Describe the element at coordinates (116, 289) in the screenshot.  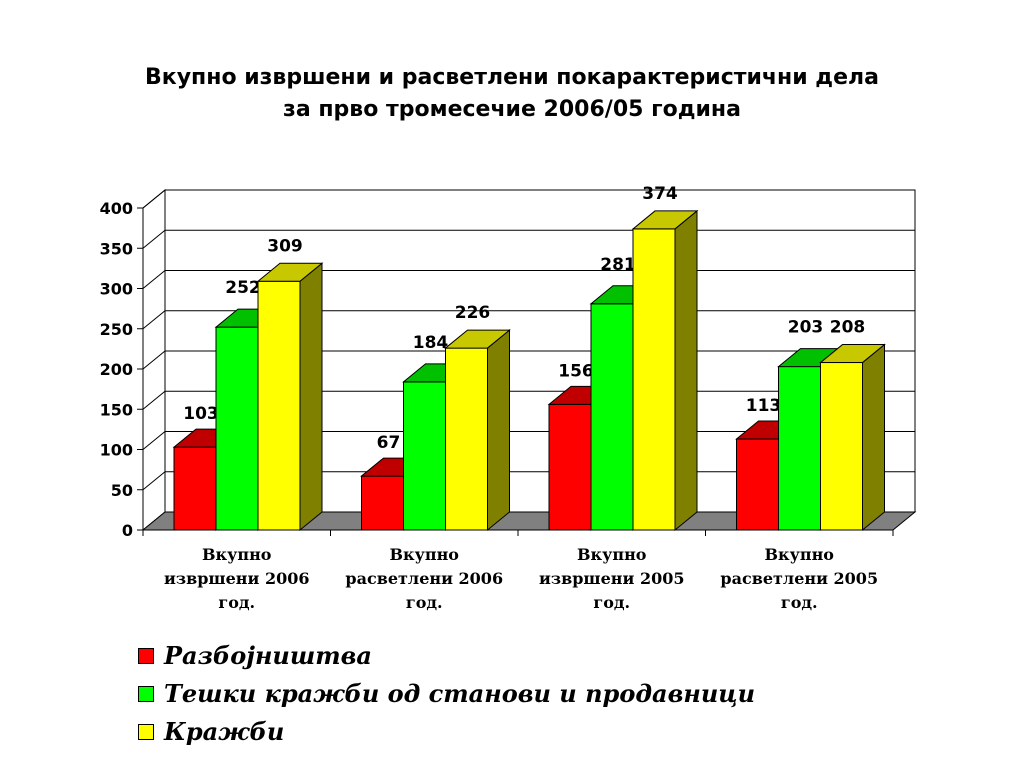
I see `y-tick-label: 300` at that location.